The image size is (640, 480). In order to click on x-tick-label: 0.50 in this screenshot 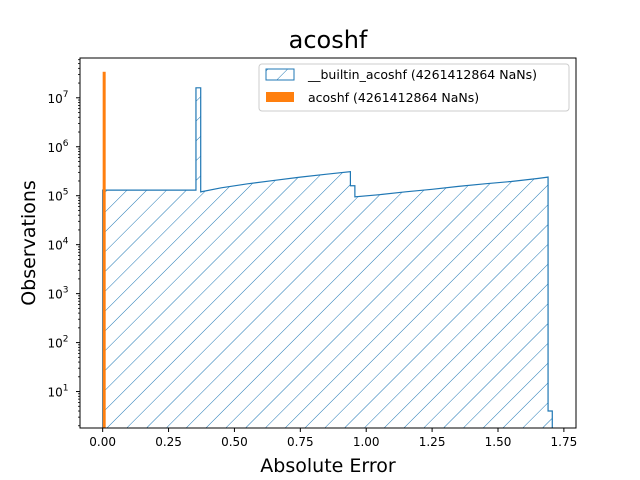, I will do `click(234, 442)`.